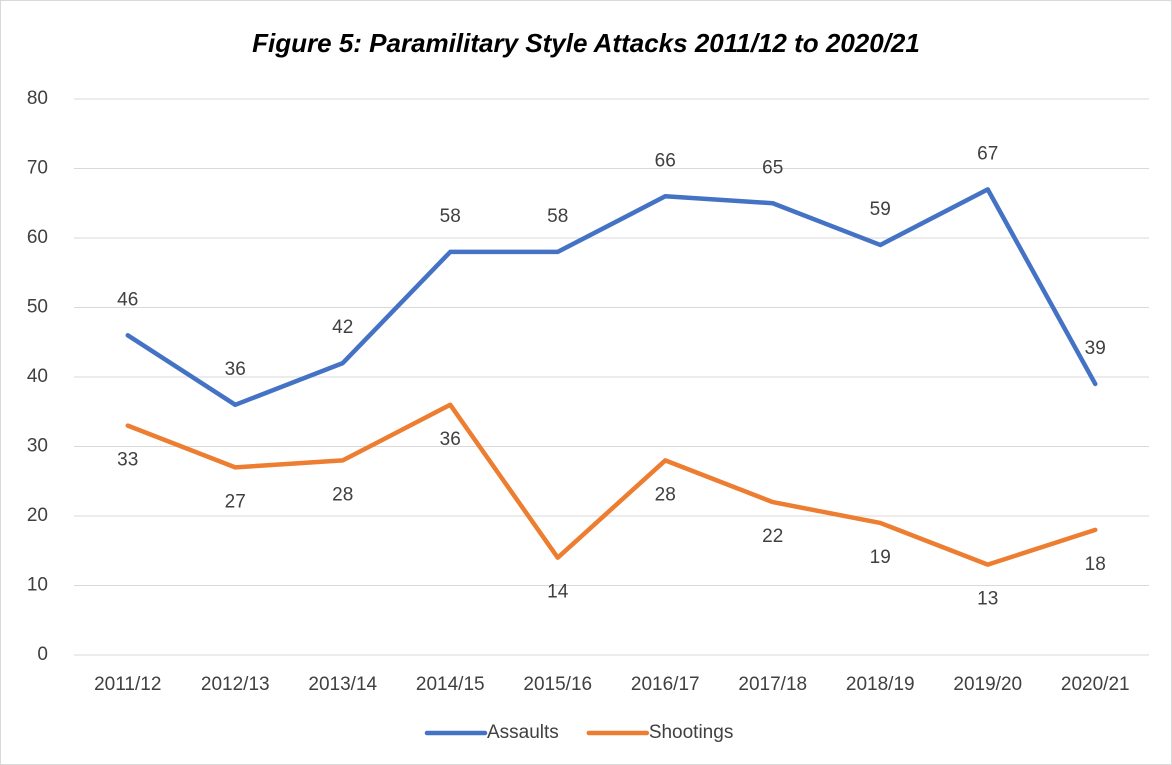  What do you see at coordinates (558, 592) in the screenshot?
I see `data-label: 14` at bounding box center [558, 592].